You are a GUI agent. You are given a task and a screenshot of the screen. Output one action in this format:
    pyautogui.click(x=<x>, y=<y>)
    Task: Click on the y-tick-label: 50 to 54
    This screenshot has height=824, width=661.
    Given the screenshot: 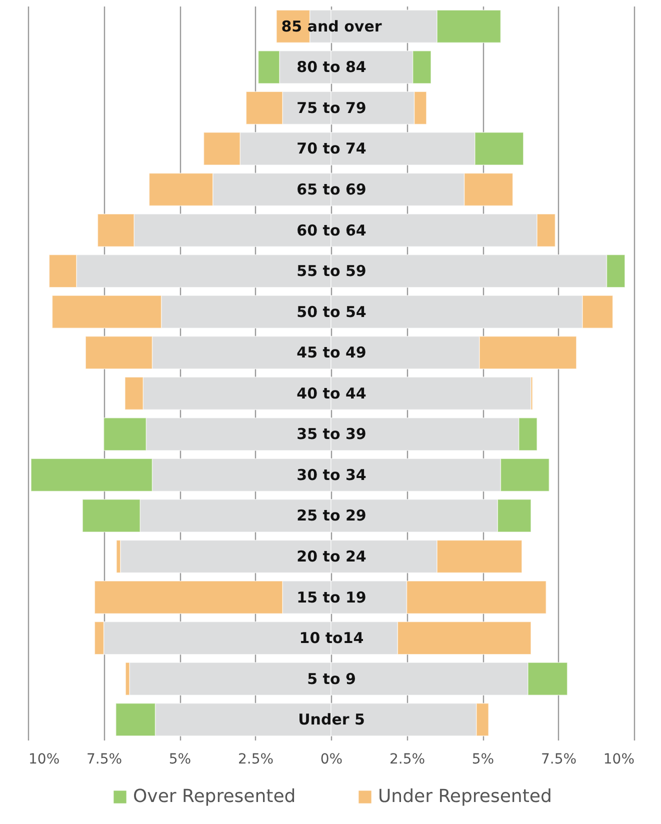 What is the action you would take?
    pyautogui.click(x=331, y=311)
    